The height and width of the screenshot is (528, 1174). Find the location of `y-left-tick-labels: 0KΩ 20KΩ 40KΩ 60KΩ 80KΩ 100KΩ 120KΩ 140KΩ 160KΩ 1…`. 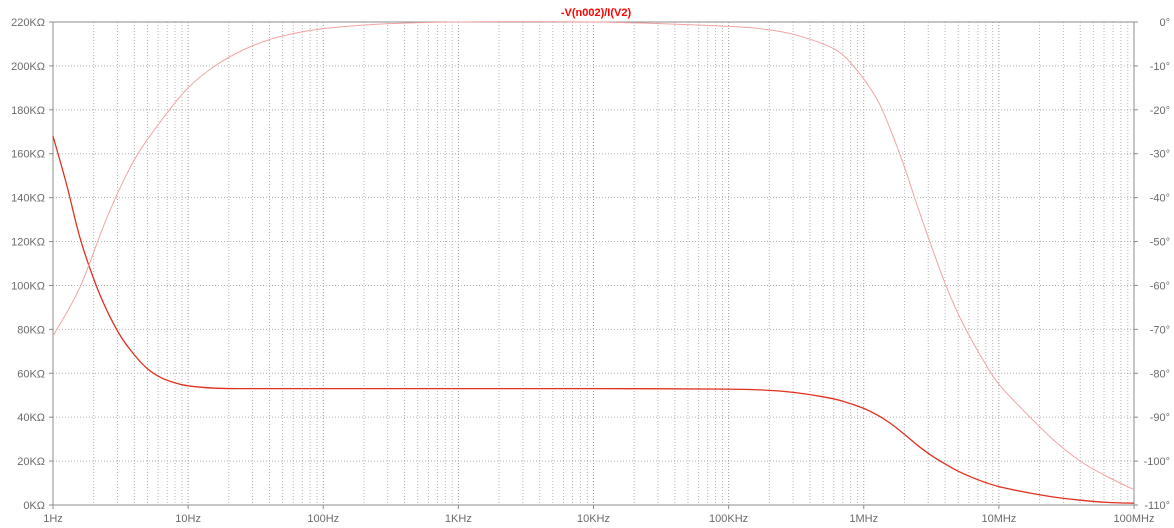

y-left-tick-labels: 0KΩ 20KΩ 40KΩ 60KΩ 80KΩ 100KΩ 120KΩ 140KΩ 160KΩ 1… is located at coordinates (32, 264).